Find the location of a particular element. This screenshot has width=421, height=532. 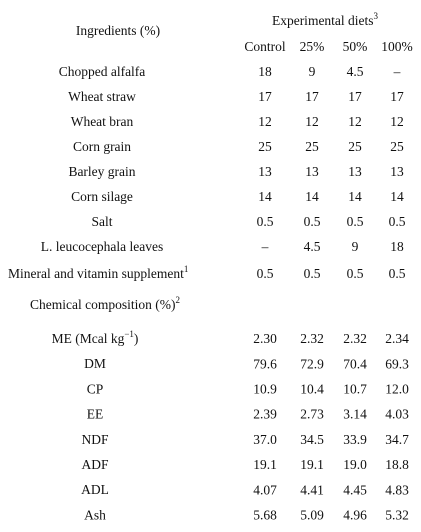

cell: 2.34 is located at coordinates (397, 338).